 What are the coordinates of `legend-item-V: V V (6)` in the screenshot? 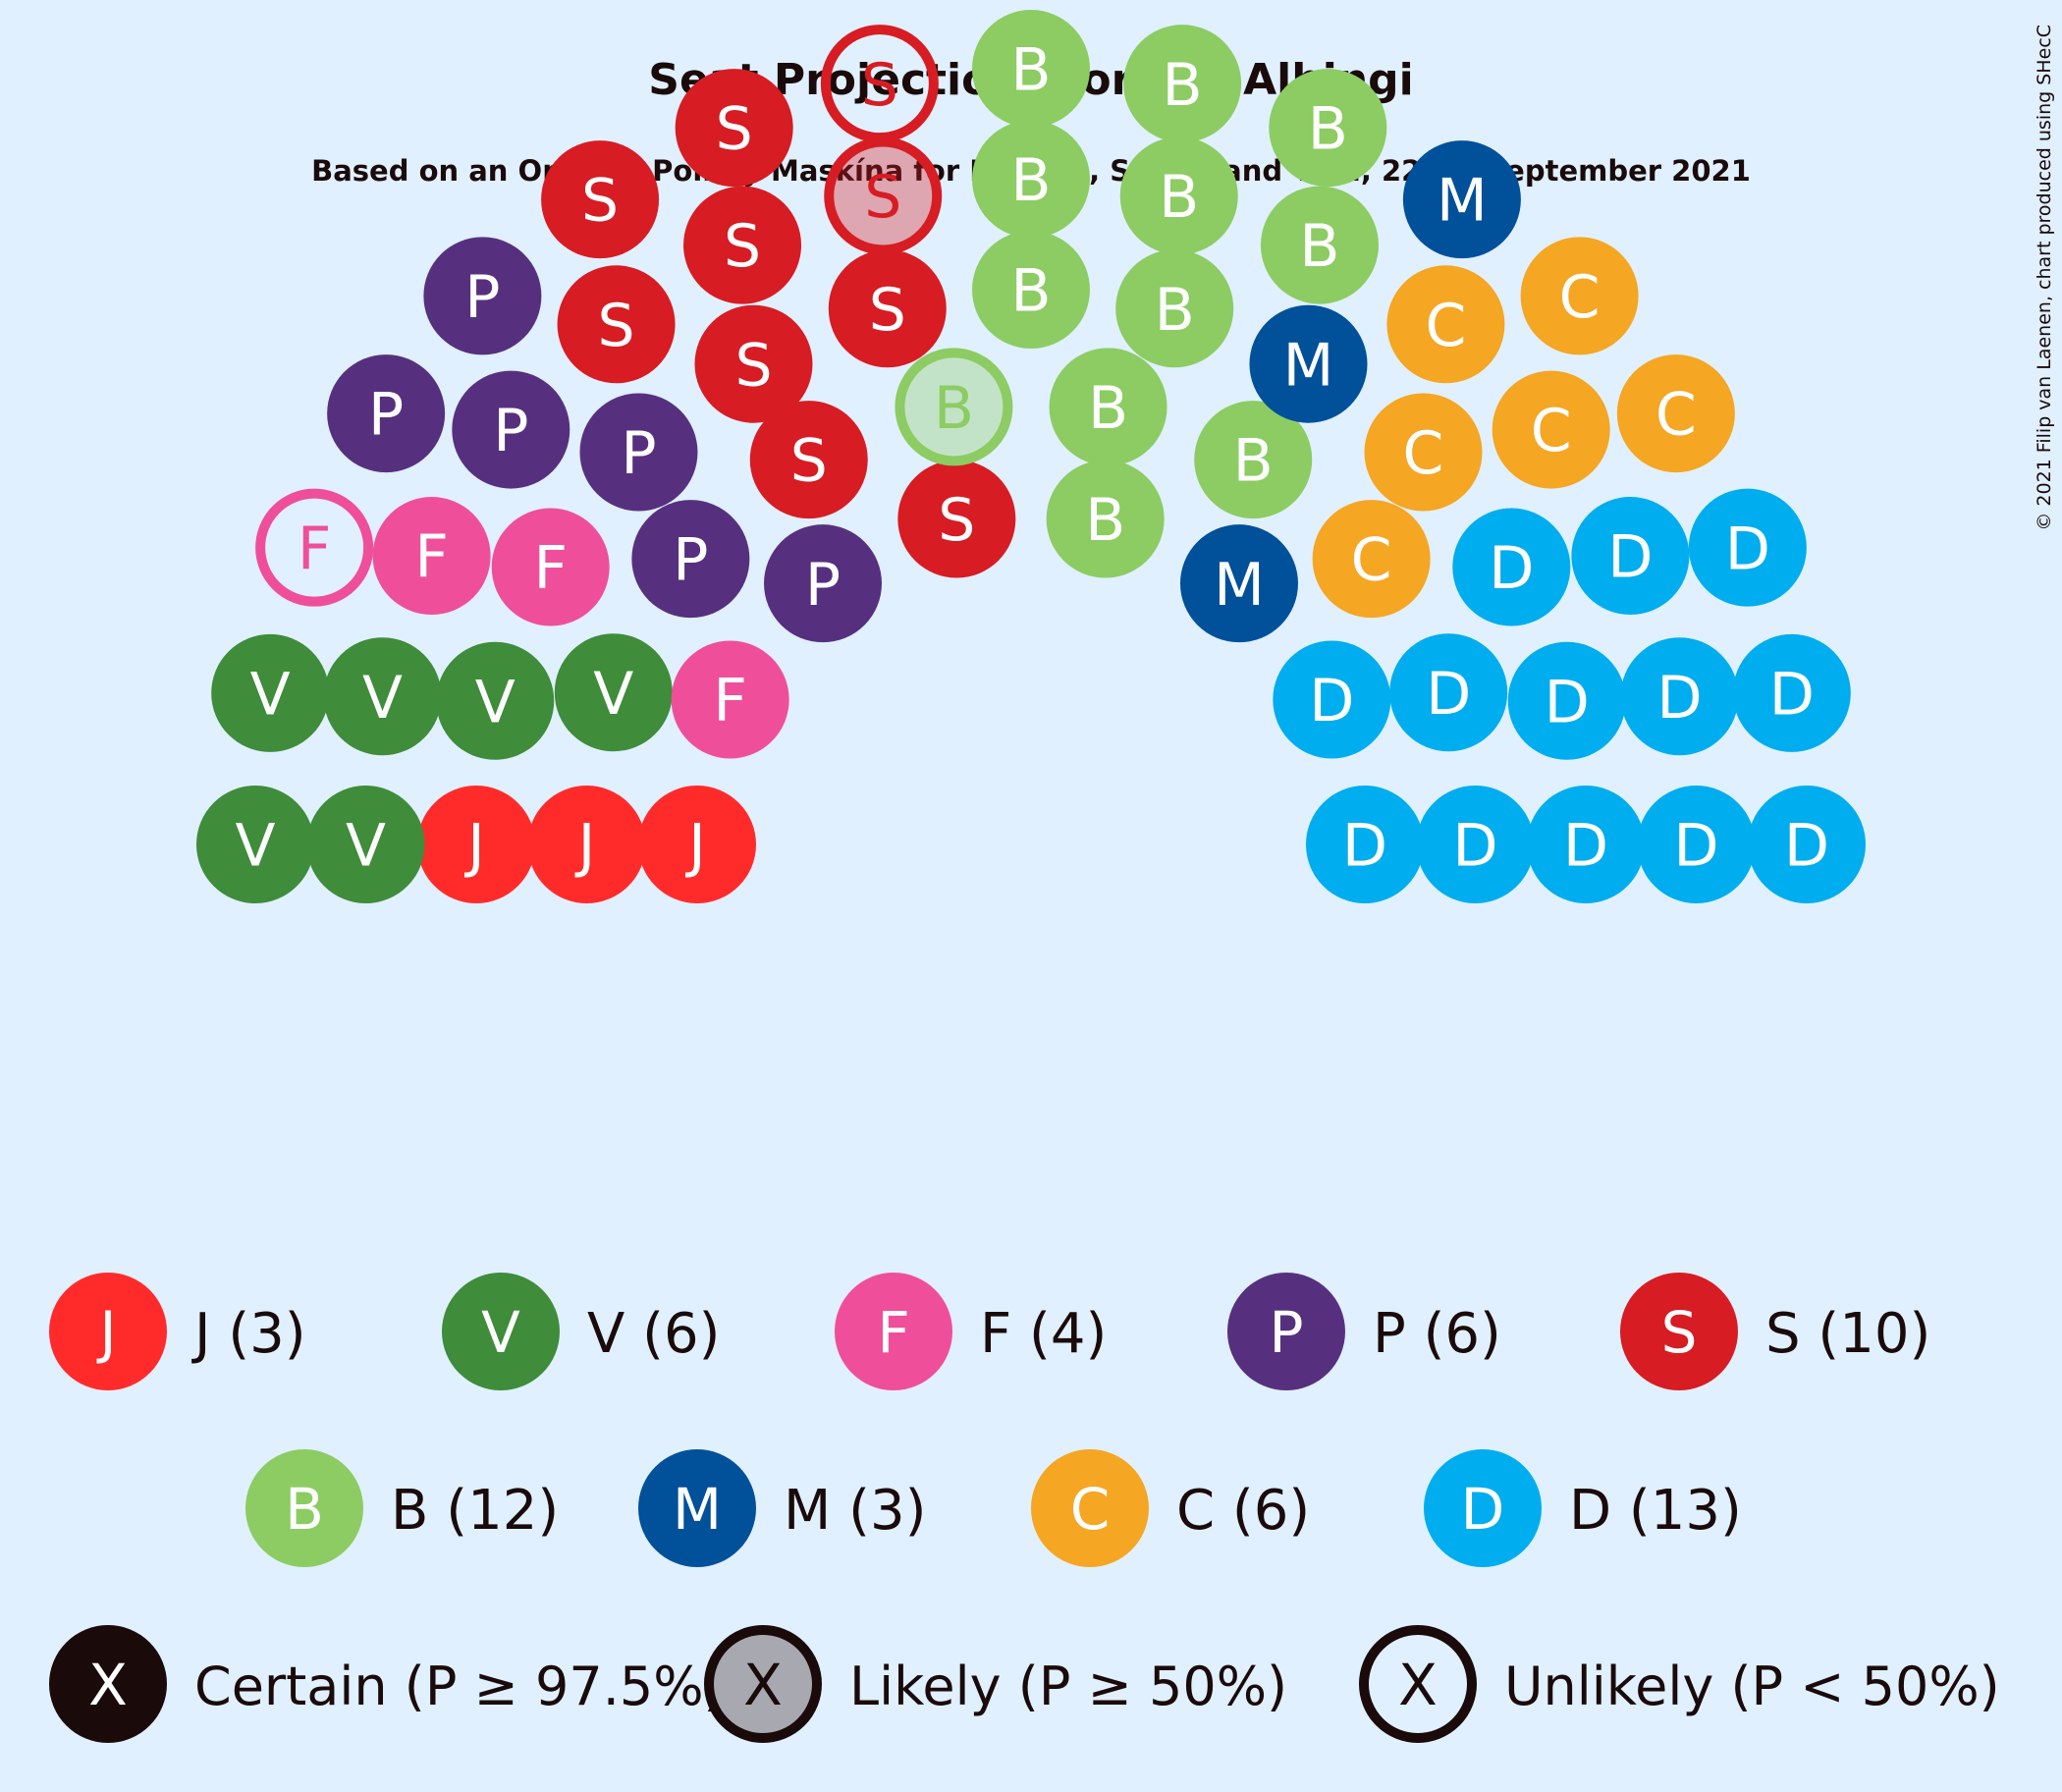 It's located at (581, 1331).